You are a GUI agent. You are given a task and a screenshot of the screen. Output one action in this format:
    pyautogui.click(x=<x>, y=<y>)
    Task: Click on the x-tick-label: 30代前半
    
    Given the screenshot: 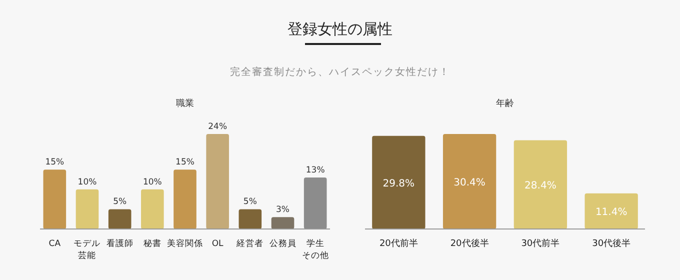 What is the action you would take?
    pyautogui.click(x=540, y=243)
    